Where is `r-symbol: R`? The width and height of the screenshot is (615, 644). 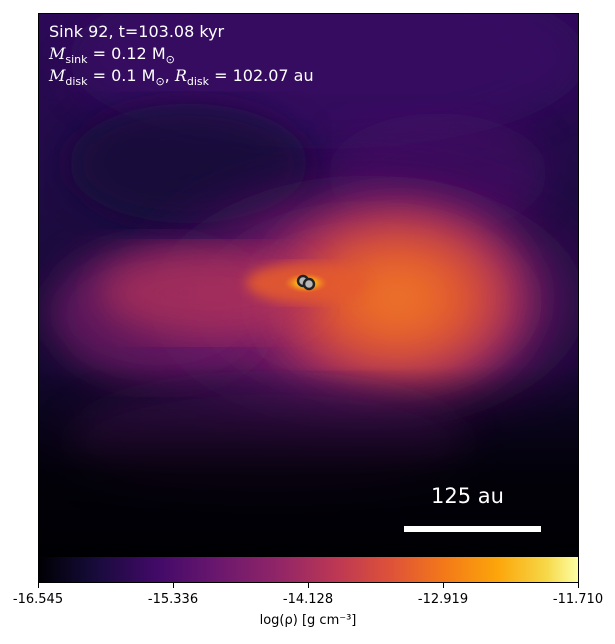
r-symbol: R is located at coordinates (180, 75).